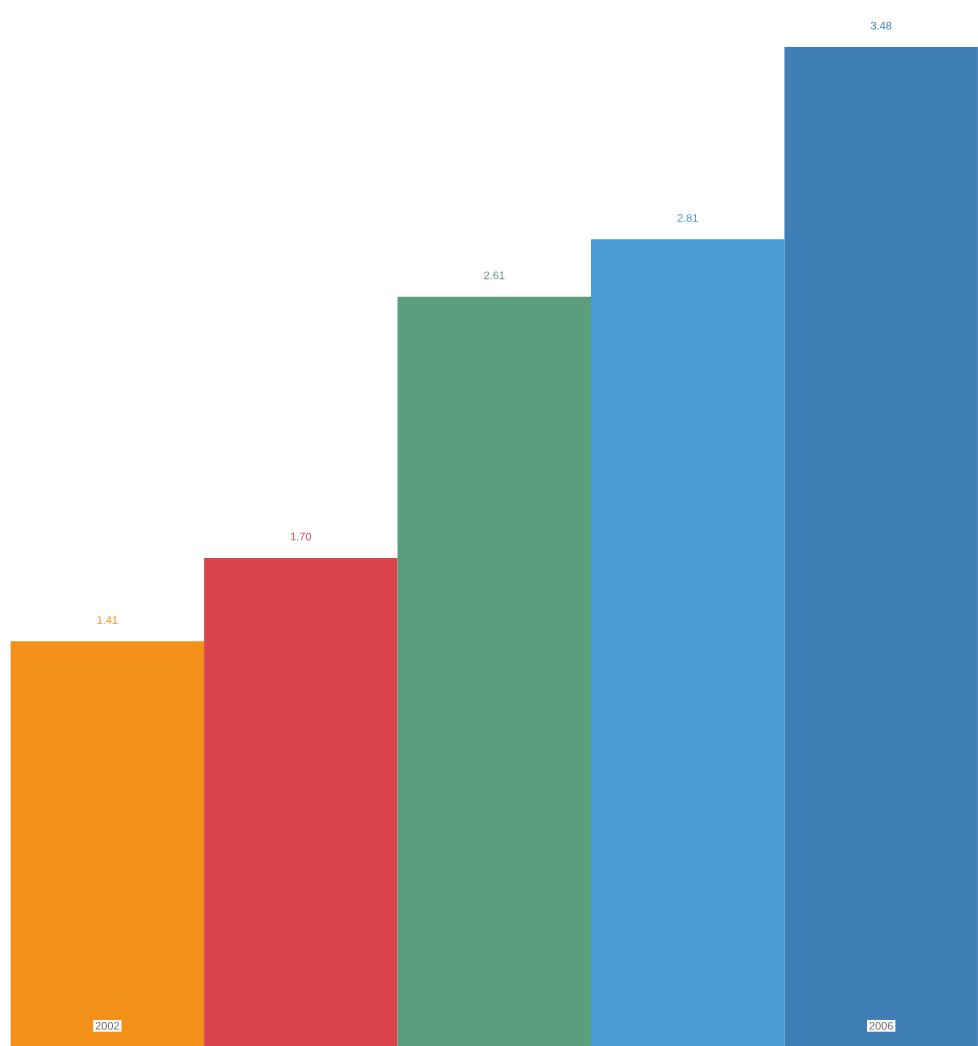  Describe the element at coordinates (881, 25) in the screenshot. I see `data-label: 3.48` at that location.